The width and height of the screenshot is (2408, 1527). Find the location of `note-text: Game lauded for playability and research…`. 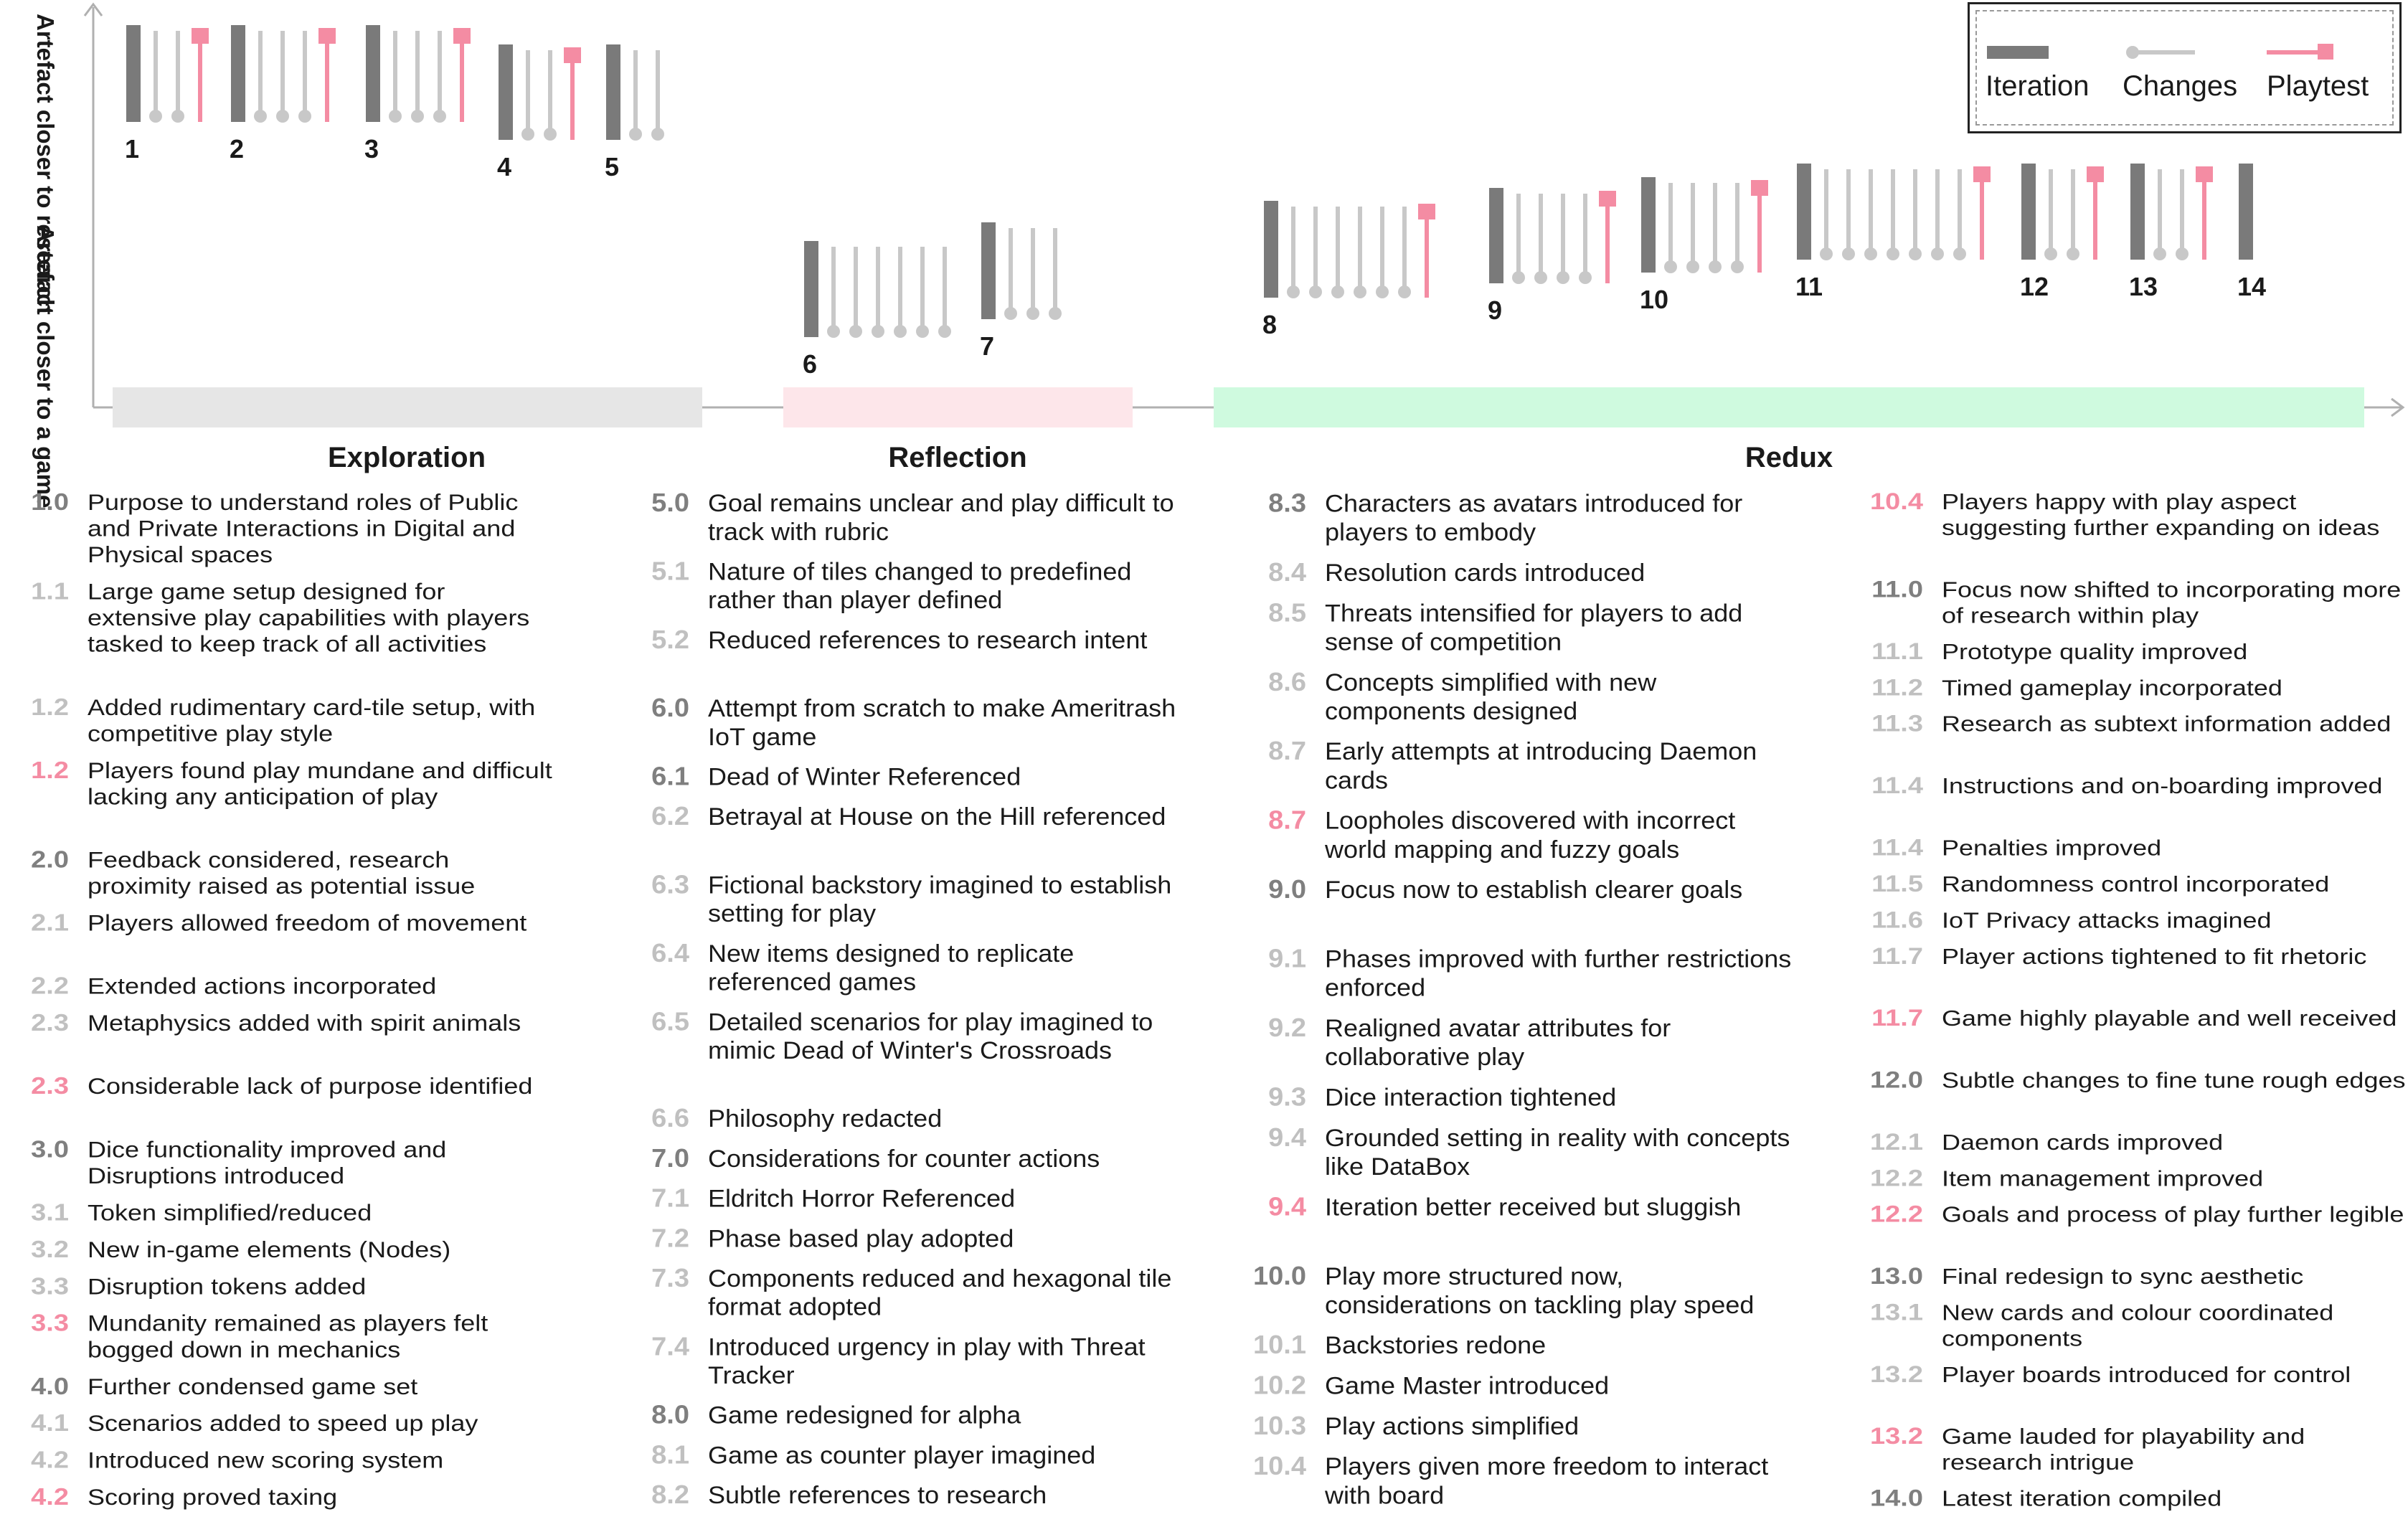

note-text: Game lauded for playability and research… is located at coordinates (2123, 1449).